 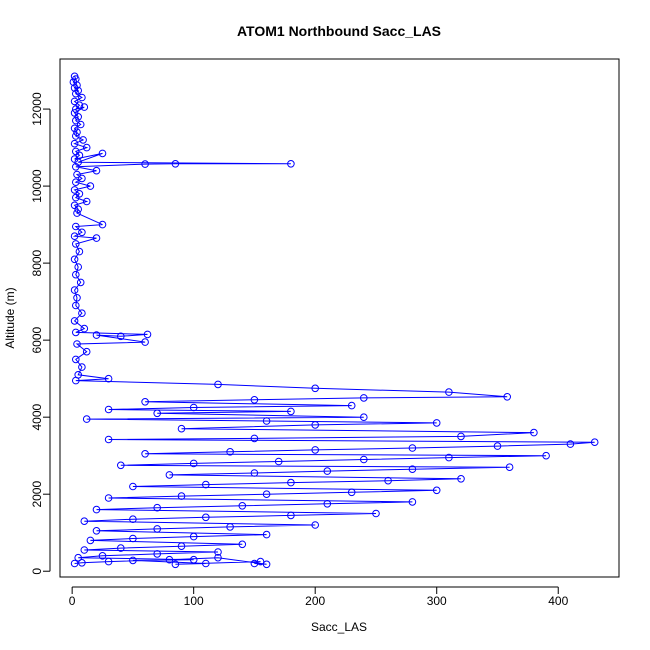 I want to click on y-tick-label-0: 0, so click(x=37, y=571).